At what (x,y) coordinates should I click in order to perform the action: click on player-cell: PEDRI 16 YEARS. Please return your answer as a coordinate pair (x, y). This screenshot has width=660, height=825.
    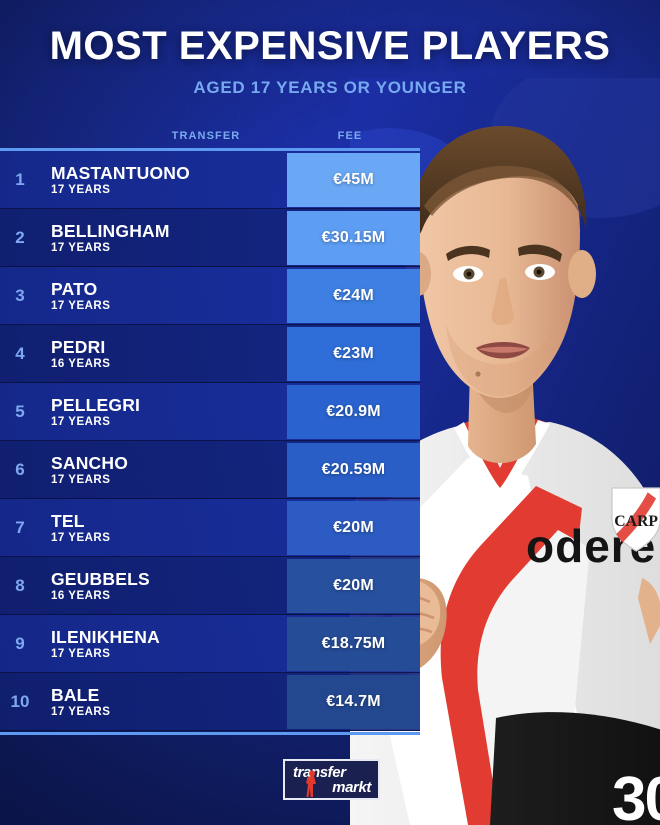
    Looking at the image, I should click on (171, 353).